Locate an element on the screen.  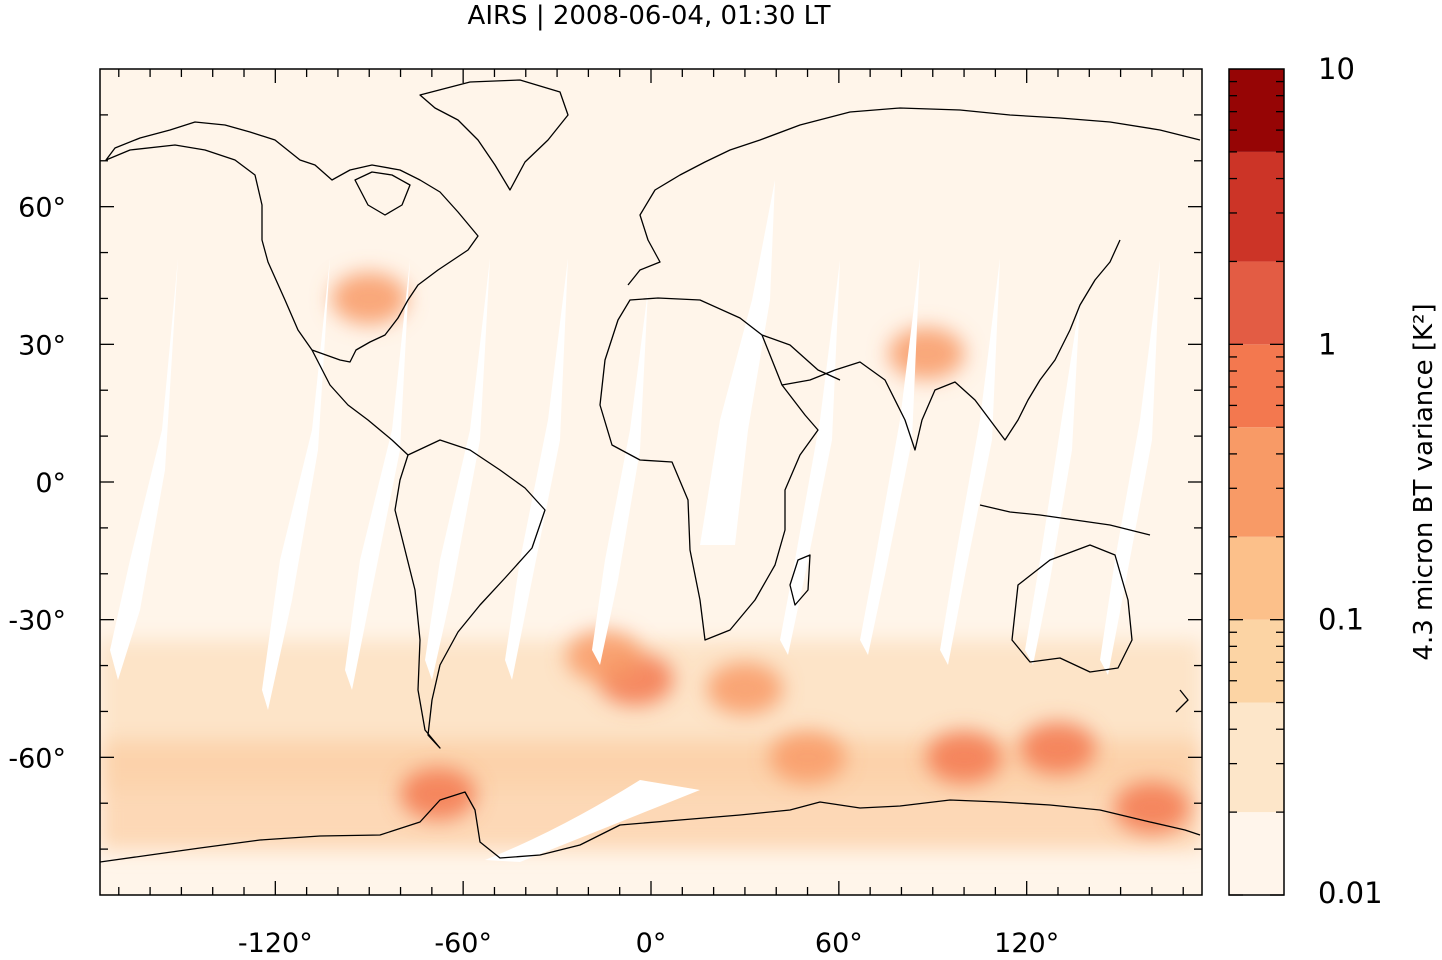
coastline-antarctica is located at coordinates (650, 827).